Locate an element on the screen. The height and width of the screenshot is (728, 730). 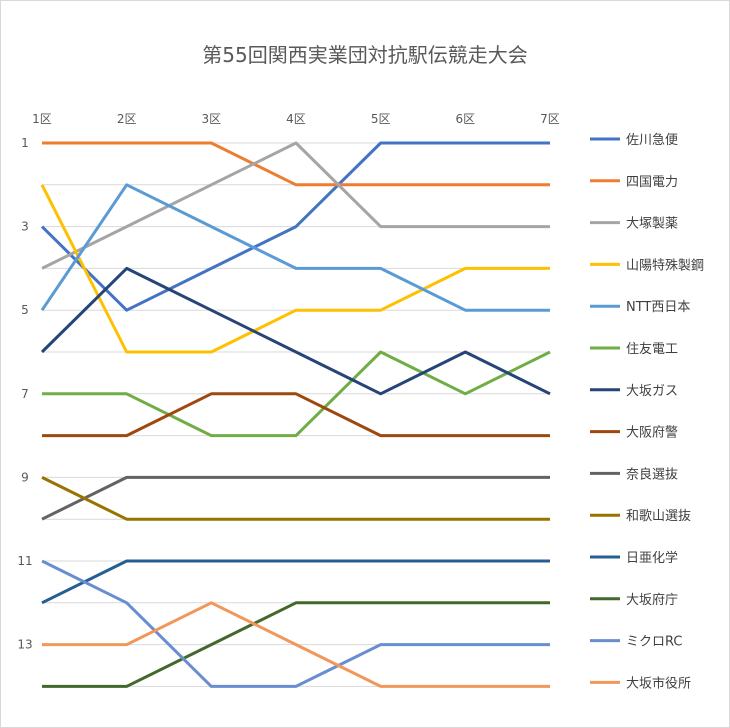
legend-label: 奈良選抜 is located at coordinates (652, 474).